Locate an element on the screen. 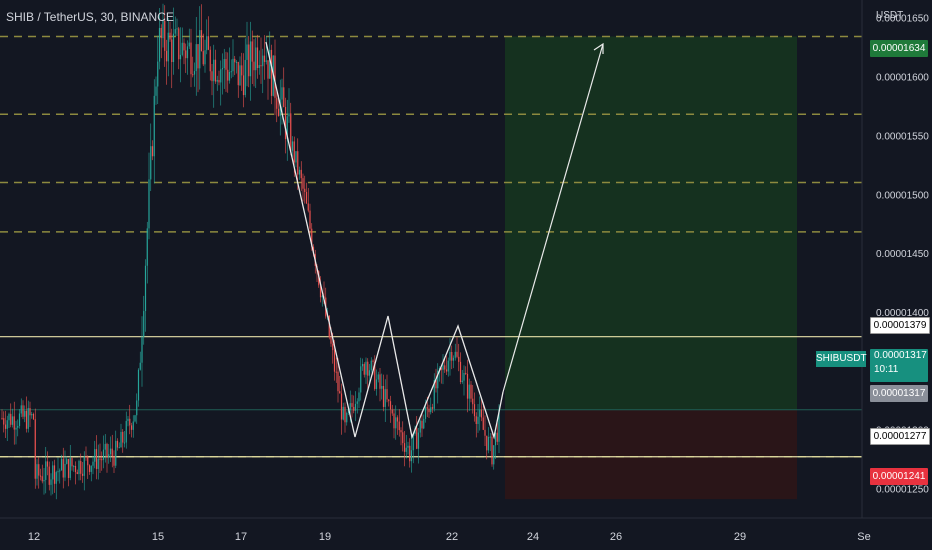 The image size is (932, 550). time-tick-label: 29 is located at coordinates (740, 537).